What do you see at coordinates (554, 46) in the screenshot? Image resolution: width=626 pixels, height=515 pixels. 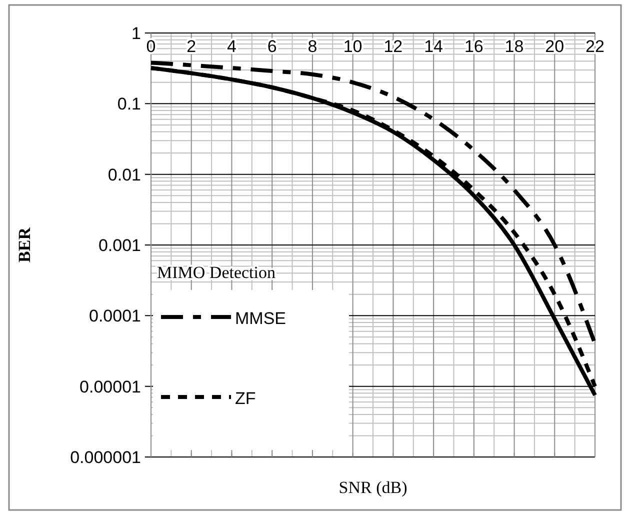 I see `x-tick-label: 20` at bounding box center [554, 46].